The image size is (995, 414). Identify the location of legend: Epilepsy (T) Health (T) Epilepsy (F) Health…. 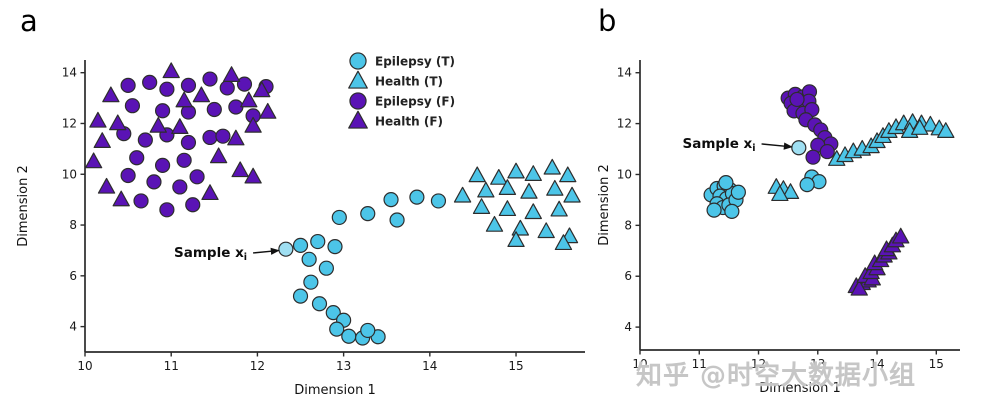
(401, 90).